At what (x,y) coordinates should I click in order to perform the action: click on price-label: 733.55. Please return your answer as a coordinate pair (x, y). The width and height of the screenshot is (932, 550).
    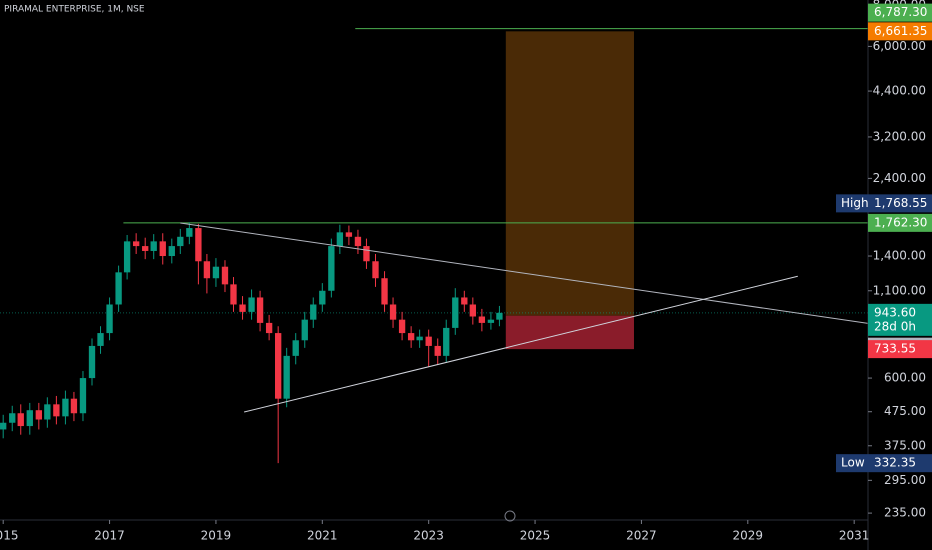
    Looking at the image, I should click on (895, 349).